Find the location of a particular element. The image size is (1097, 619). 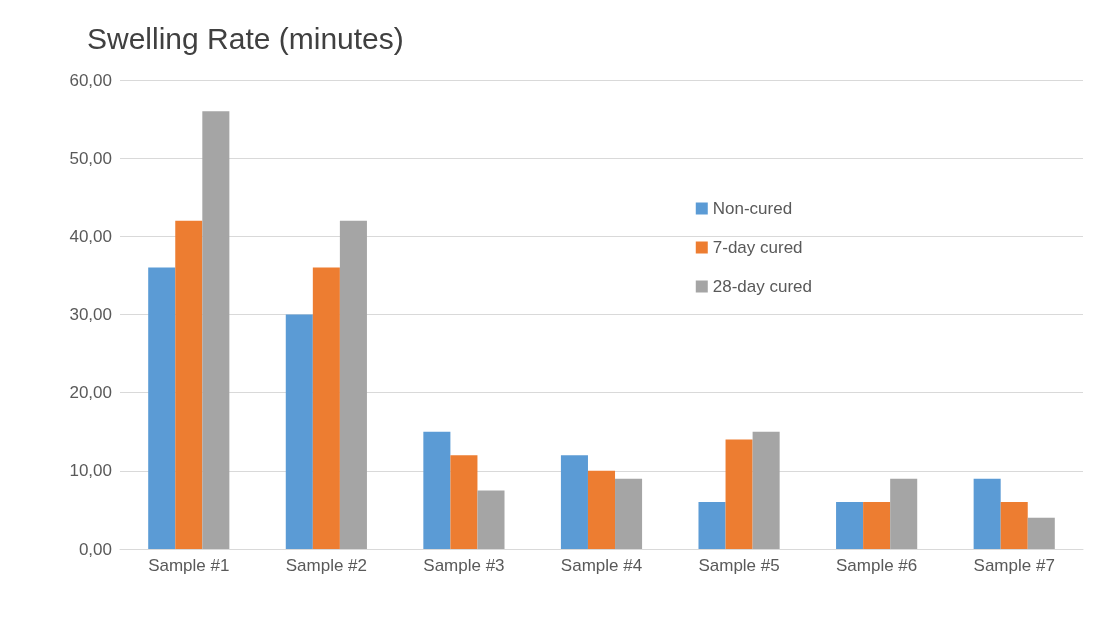

x-tick-label: Sample #2 is located at coordinates (326, 565).